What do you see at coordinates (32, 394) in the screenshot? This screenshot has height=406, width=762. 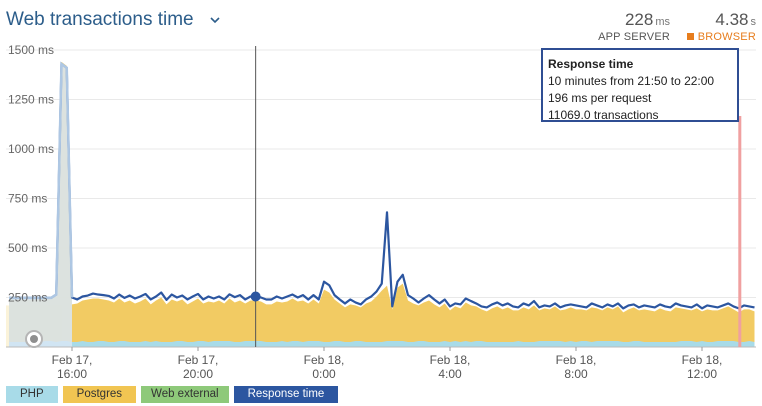 I see `legend-php: PHP` at bounding box center [32, 394].